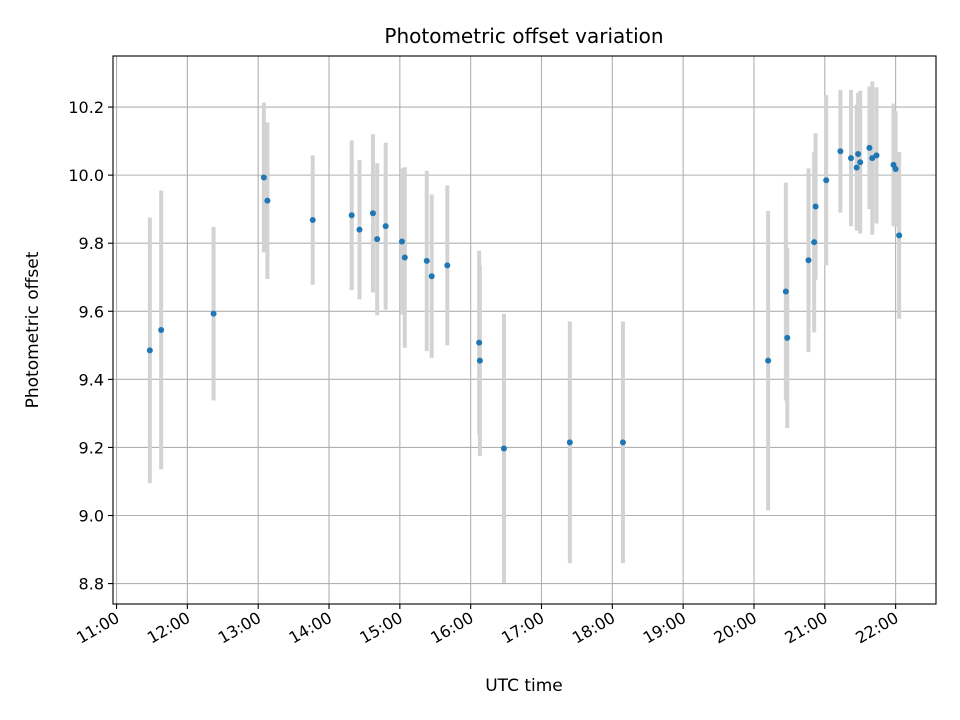 This screenshot has height=720, width=960. What do you see at coordinates (90, 346) in the screenshot?
I see `y-axis-ticks: 8.8 9.0 9.2 9.4 9.6 9.8 10.0 10.2` at bounding box center [90, 346].